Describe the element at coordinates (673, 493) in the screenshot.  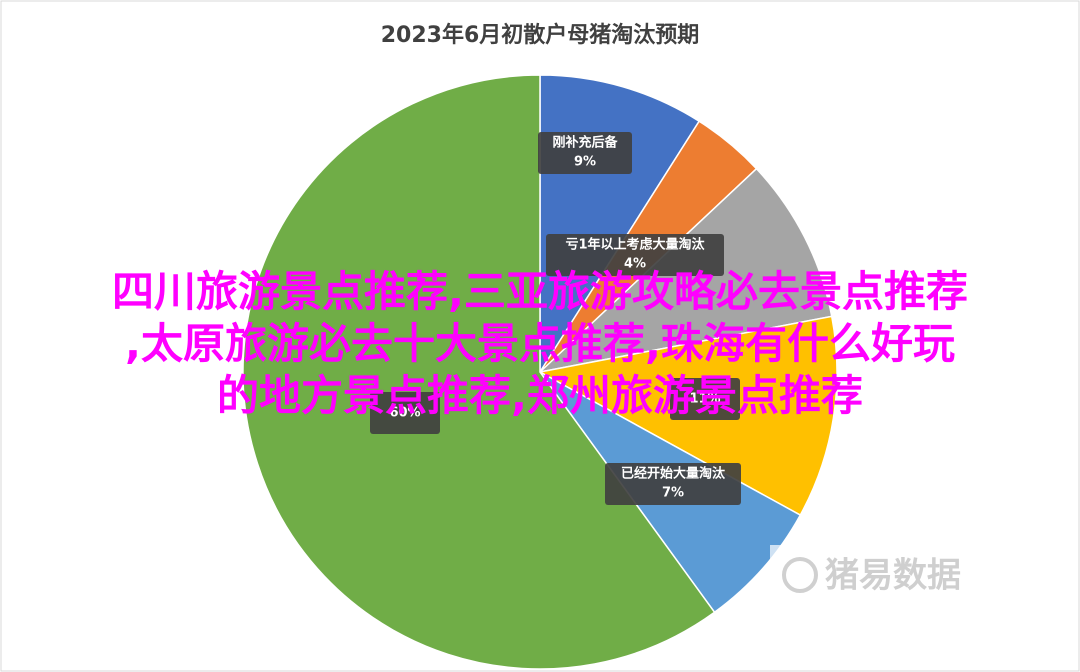
I see `value-label: 7%` at that location.